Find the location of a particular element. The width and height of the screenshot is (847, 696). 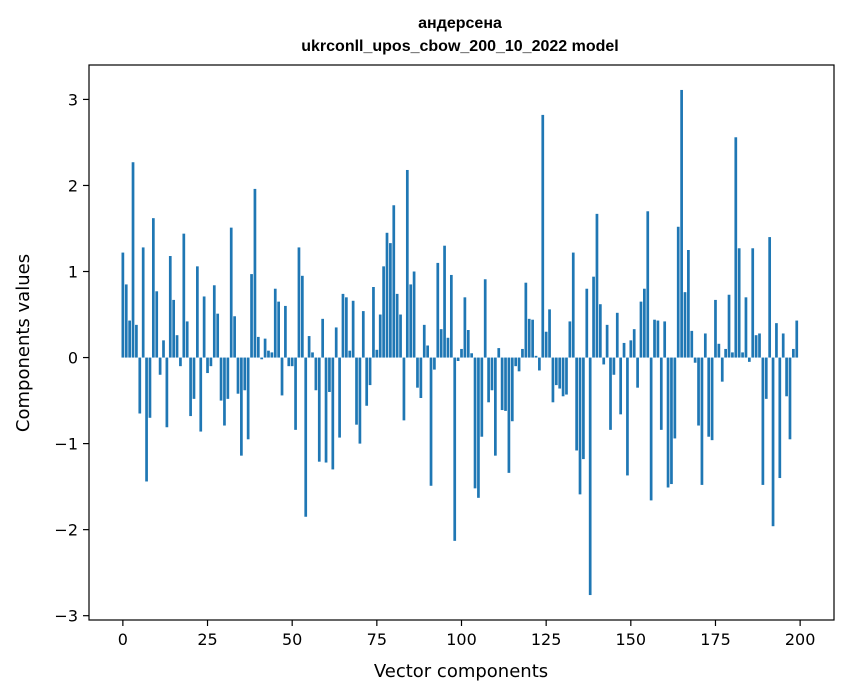

y-tick-label: −1 is located at coordinates (66, 444).